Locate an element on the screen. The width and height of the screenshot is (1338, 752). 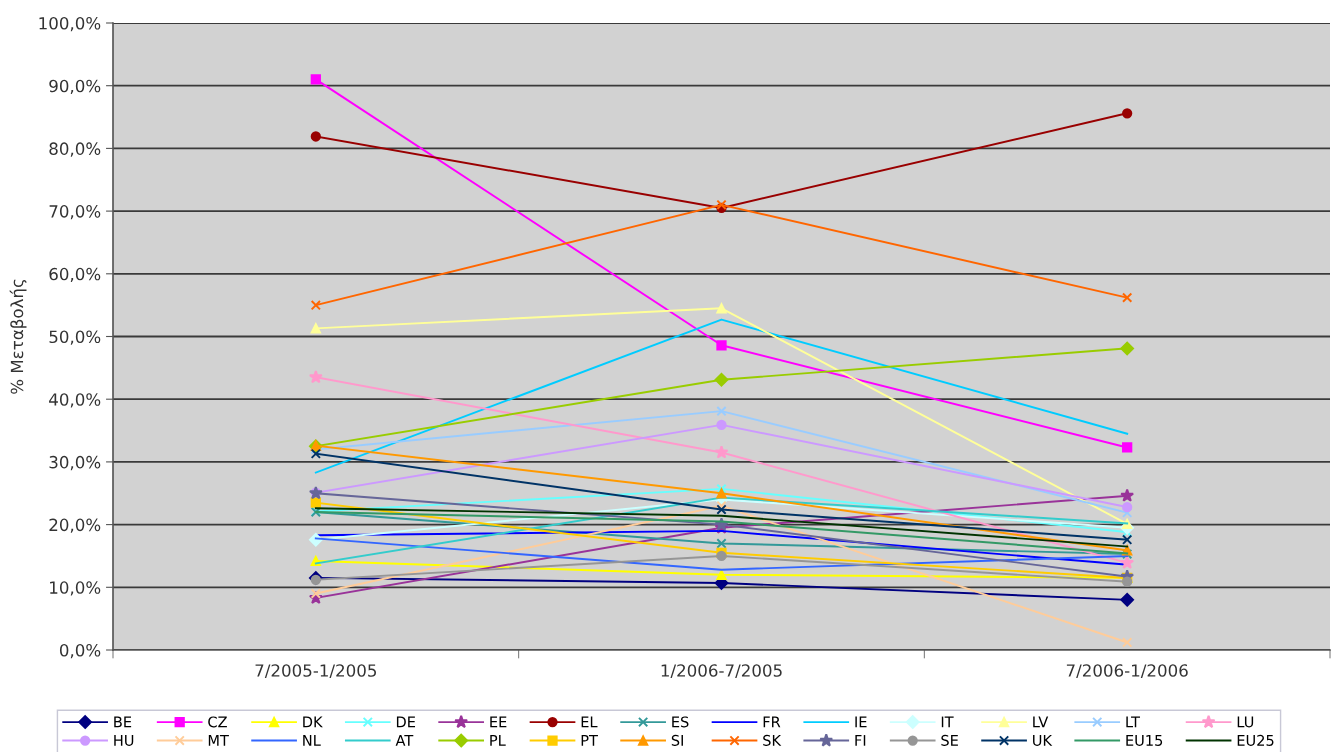
legend-label: IT is located at coordinates (947, 722).